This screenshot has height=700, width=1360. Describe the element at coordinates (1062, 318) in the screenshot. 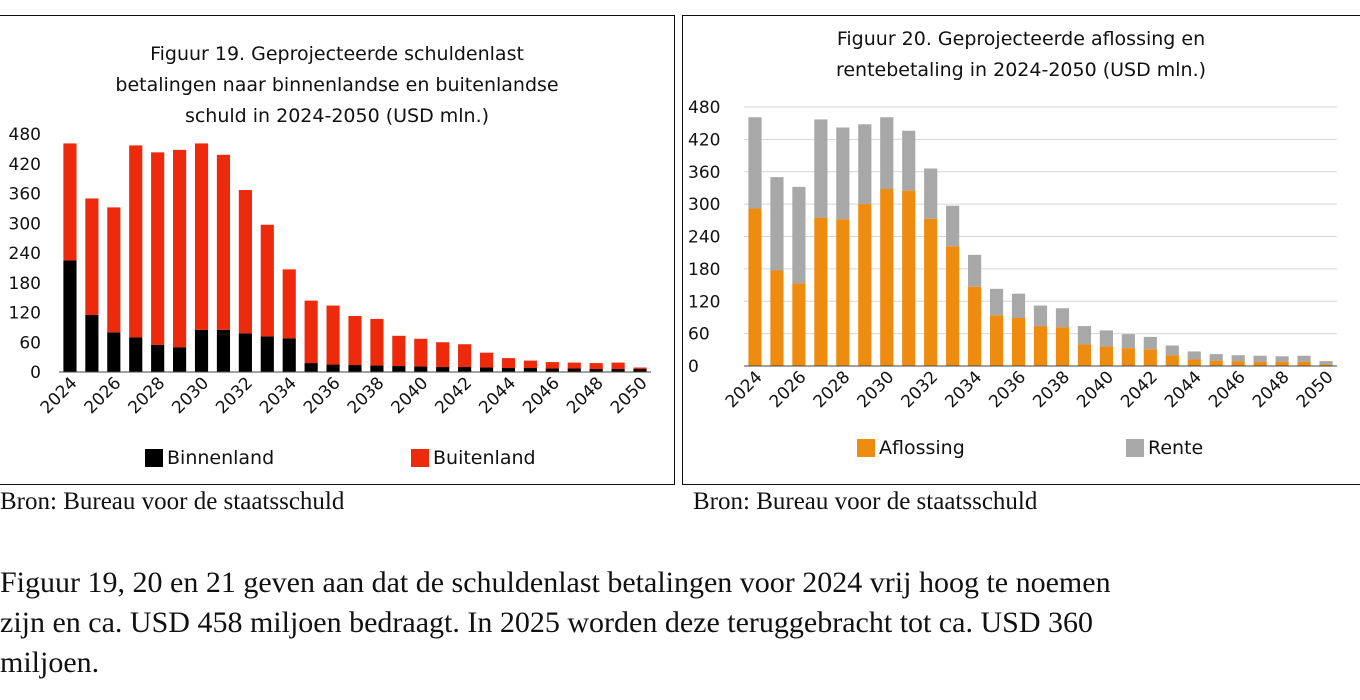

I see `bar-rente-2038` at that location.